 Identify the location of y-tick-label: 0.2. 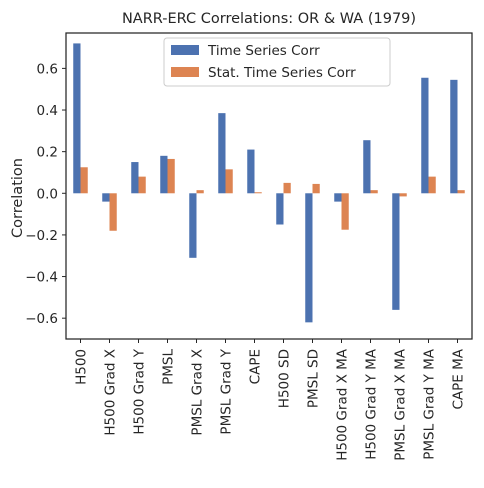
(47, 153).